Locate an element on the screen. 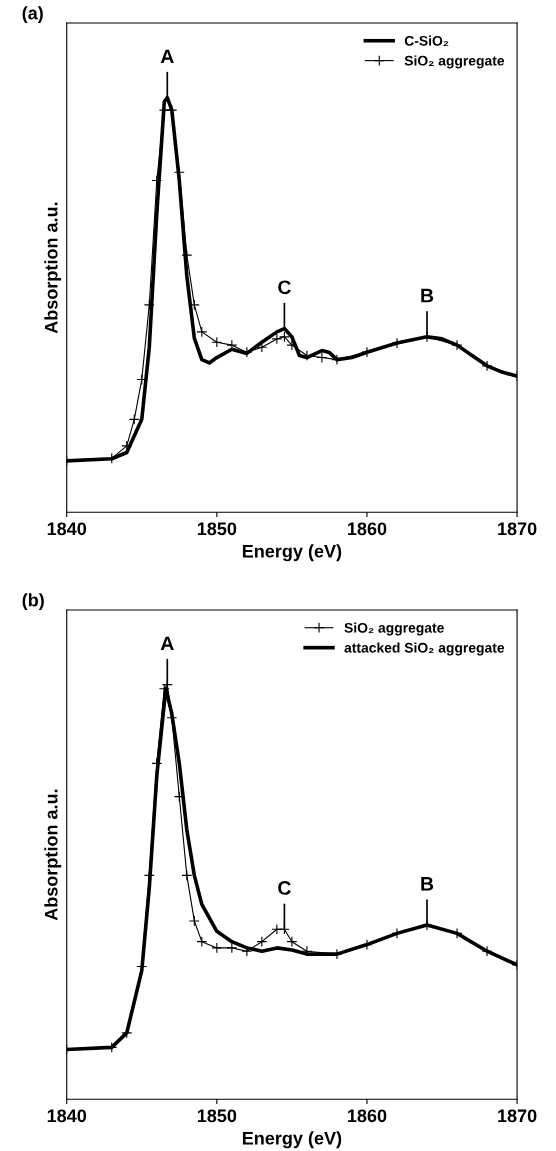 The width and height of the screenshot is (556, 1151). chart-title: (b) is located at coordinates (33, 602).